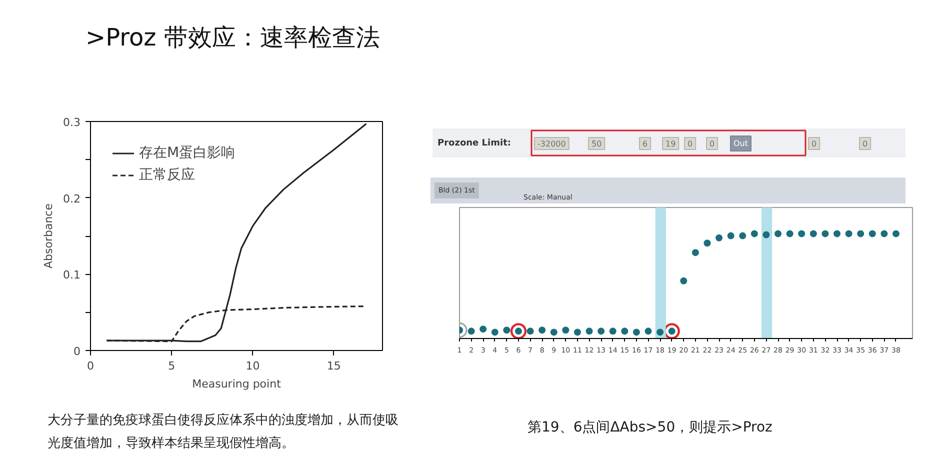 The height and width of the screenshot is (474, 936). Describe the element at coordinates (253, 366) in the screenshot. I see `x-tick-label: 10` at that location.